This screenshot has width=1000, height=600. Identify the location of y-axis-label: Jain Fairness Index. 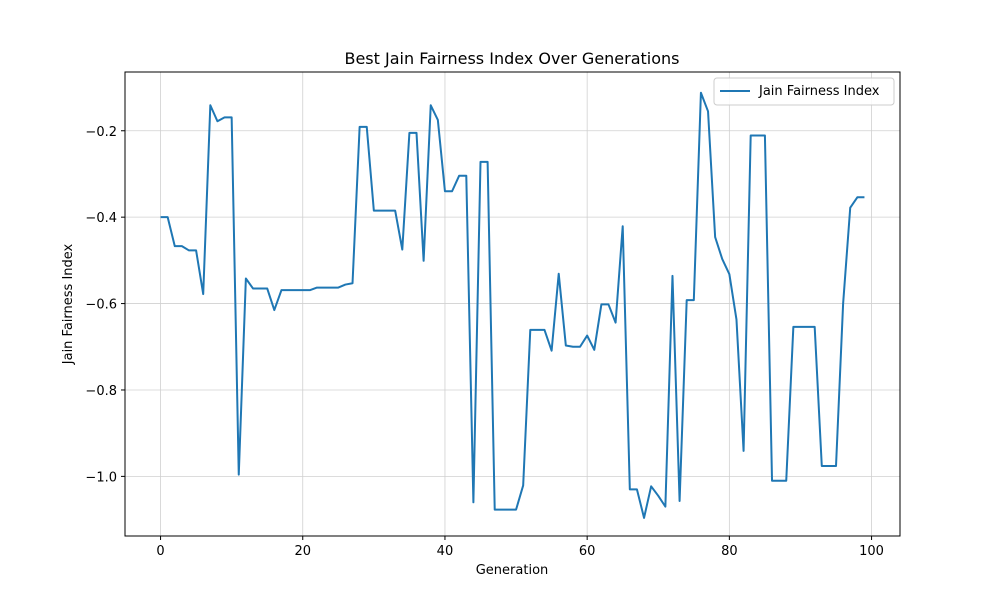
(68, 304).